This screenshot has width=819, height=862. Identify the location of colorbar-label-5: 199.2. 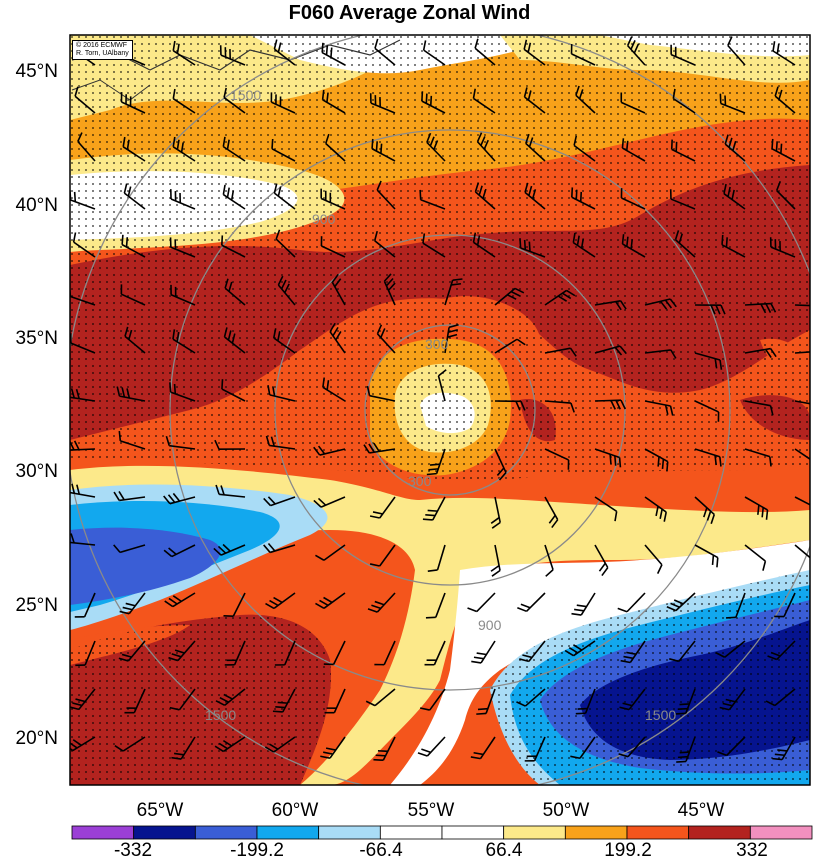
(628, 850).